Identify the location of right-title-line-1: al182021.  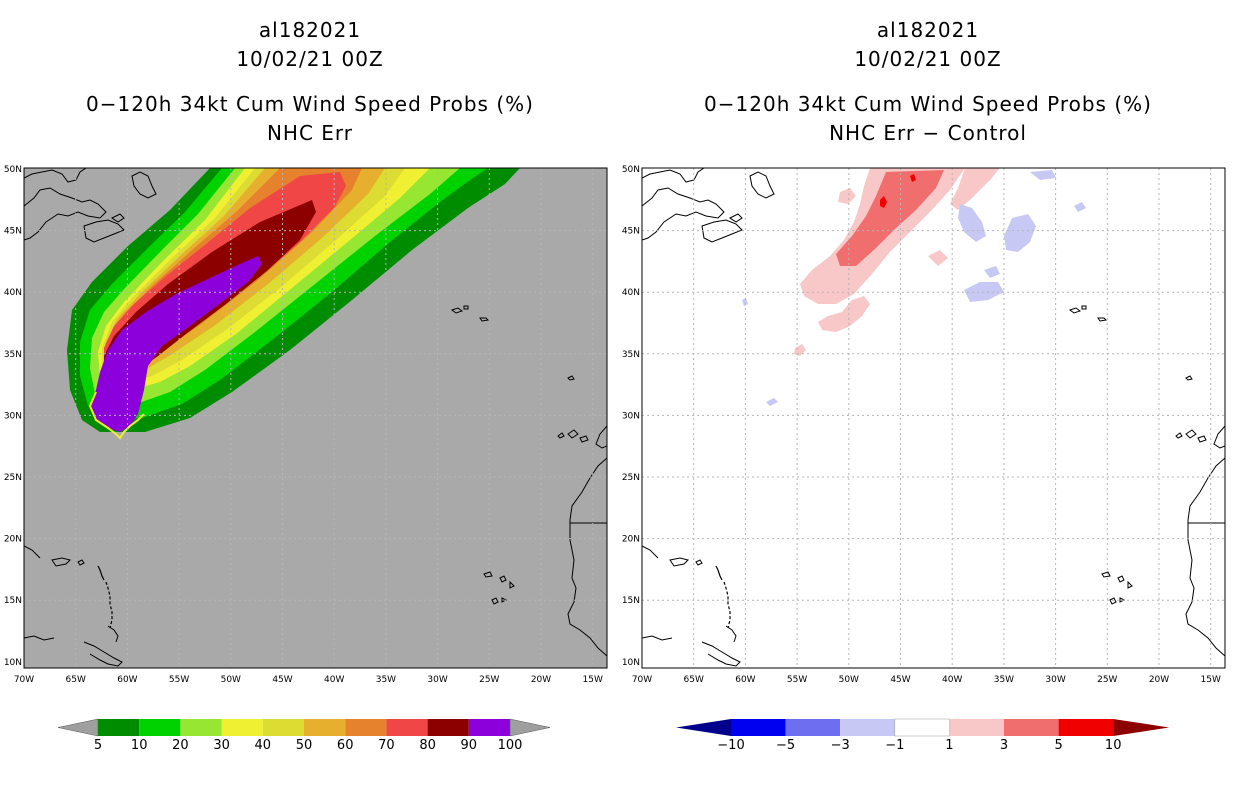
(928, 30).